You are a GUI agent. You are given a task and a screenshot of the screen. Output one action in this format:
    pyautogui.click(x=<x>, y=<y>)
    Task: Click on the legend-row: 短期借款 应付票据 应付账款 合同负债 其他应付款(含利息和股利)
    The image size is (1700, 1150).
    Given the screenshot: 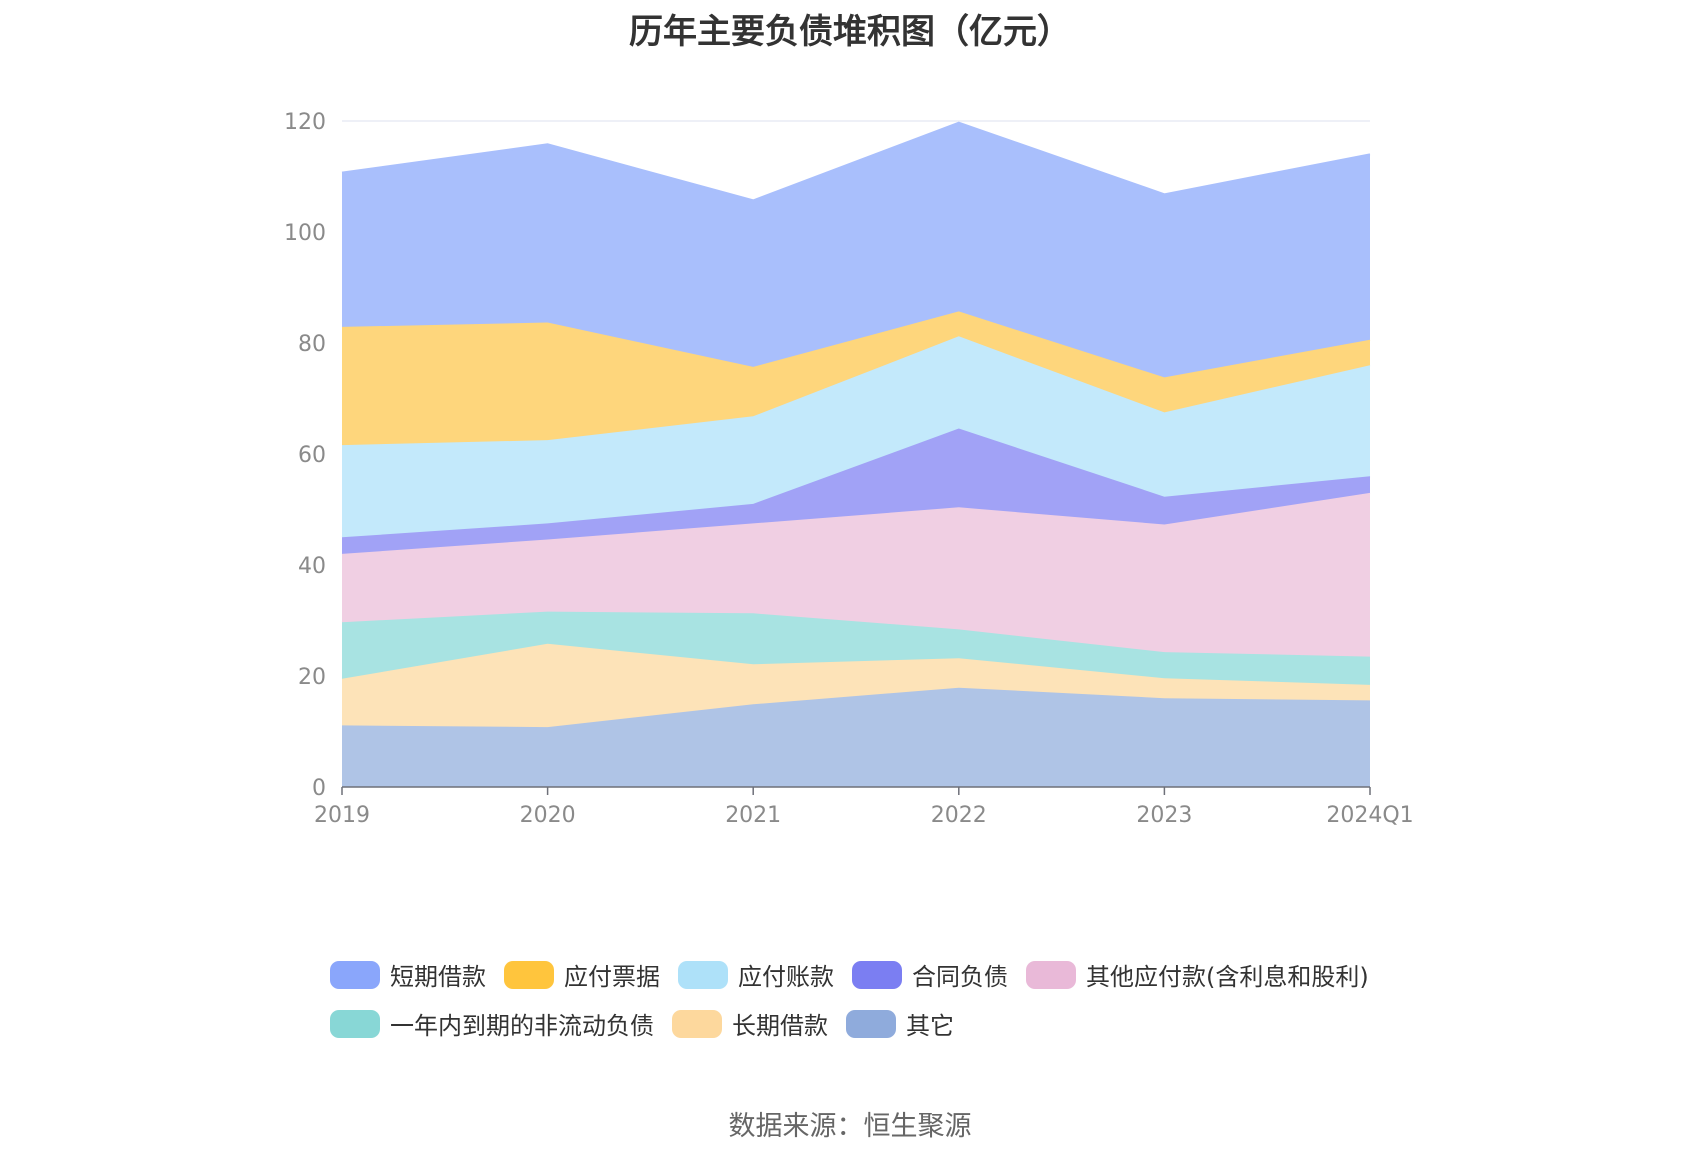 What is the action you would take?
    pyautogui.click(x=880, y=974)
    